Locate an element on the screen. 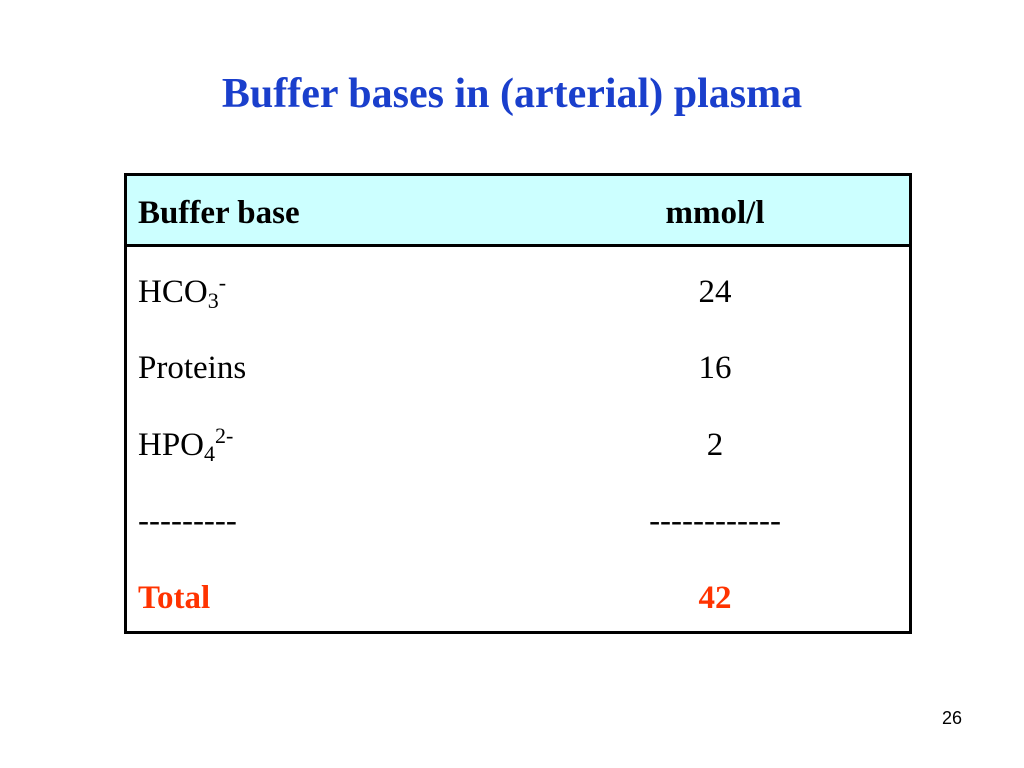 Image resolution: width=1024 pixels, height=768 pixels. table-row: --------- ------------ is located at coordinates (518, 521).